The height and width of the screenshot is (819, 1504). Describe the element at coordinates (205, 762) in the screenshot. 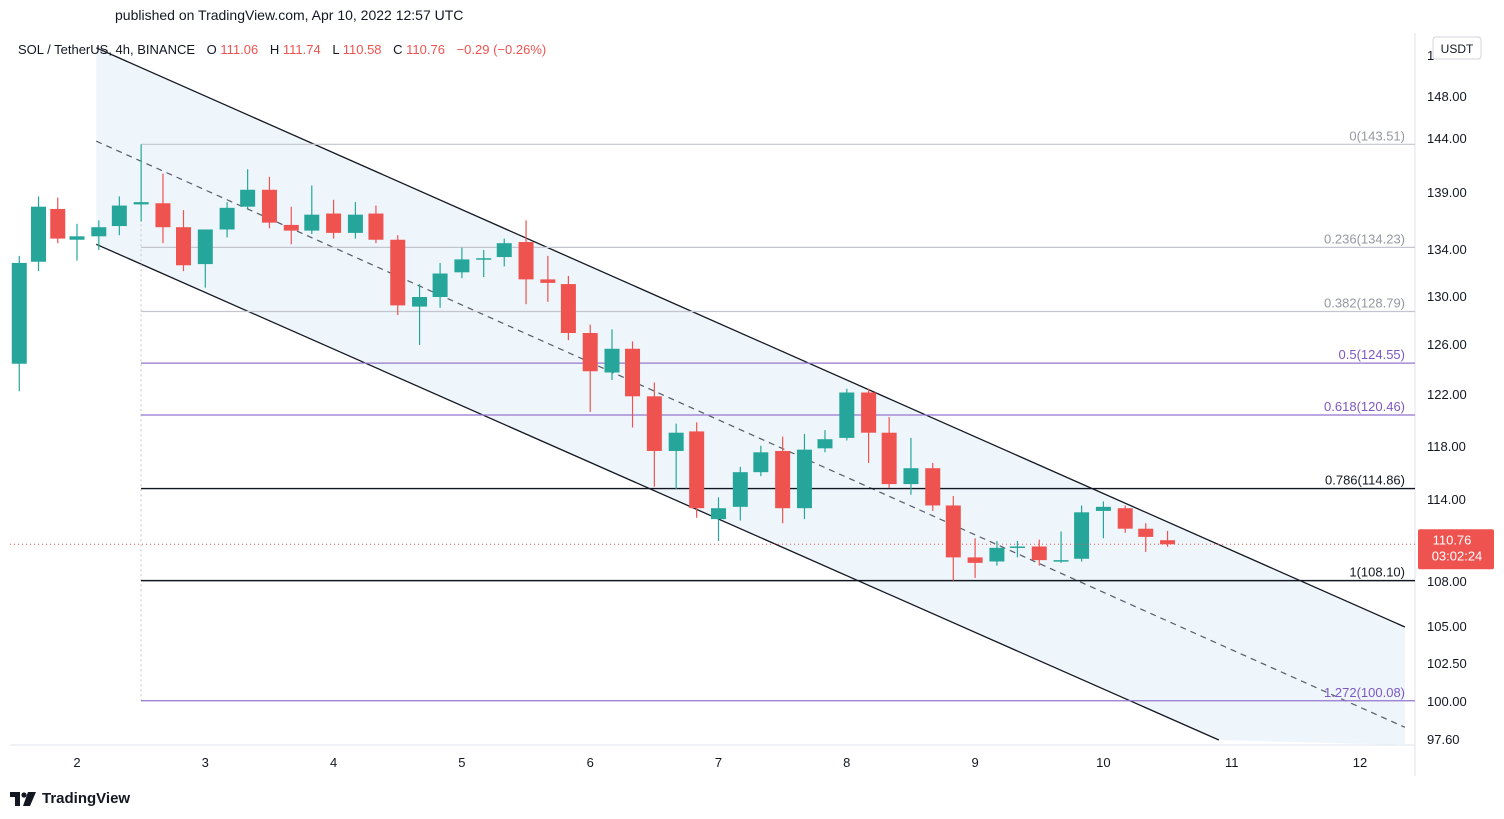

I see `time-tick-label: 3` at that location.